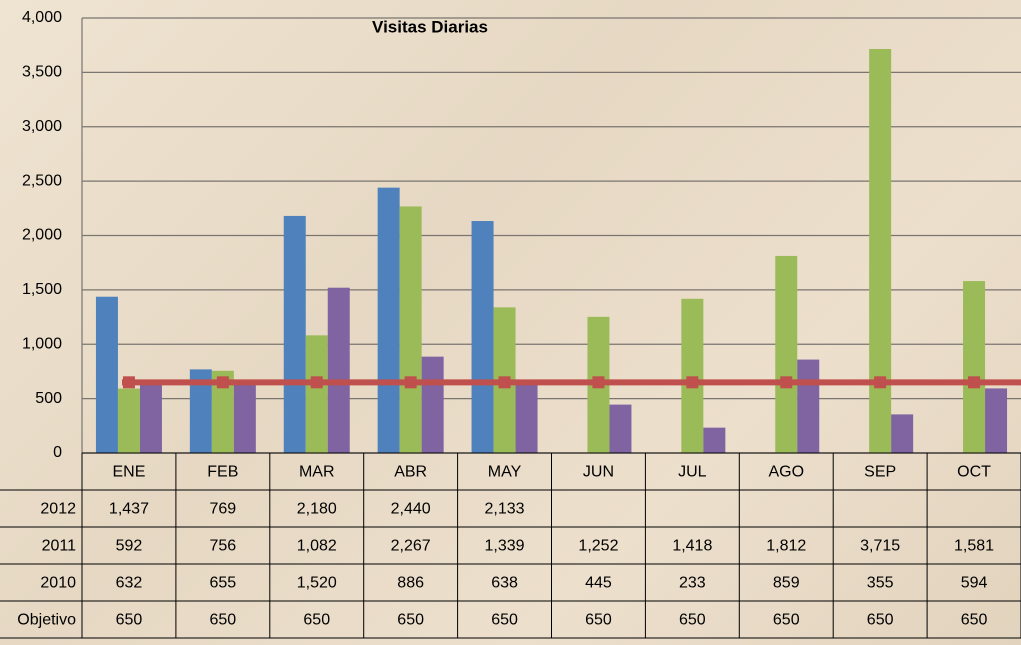 The height and width of the screenshot is (645, 1021). What do you see at coordinates (411, 509) in the screenshot?
I see `table-cell: 2,440` at bounding box center [411, 509].